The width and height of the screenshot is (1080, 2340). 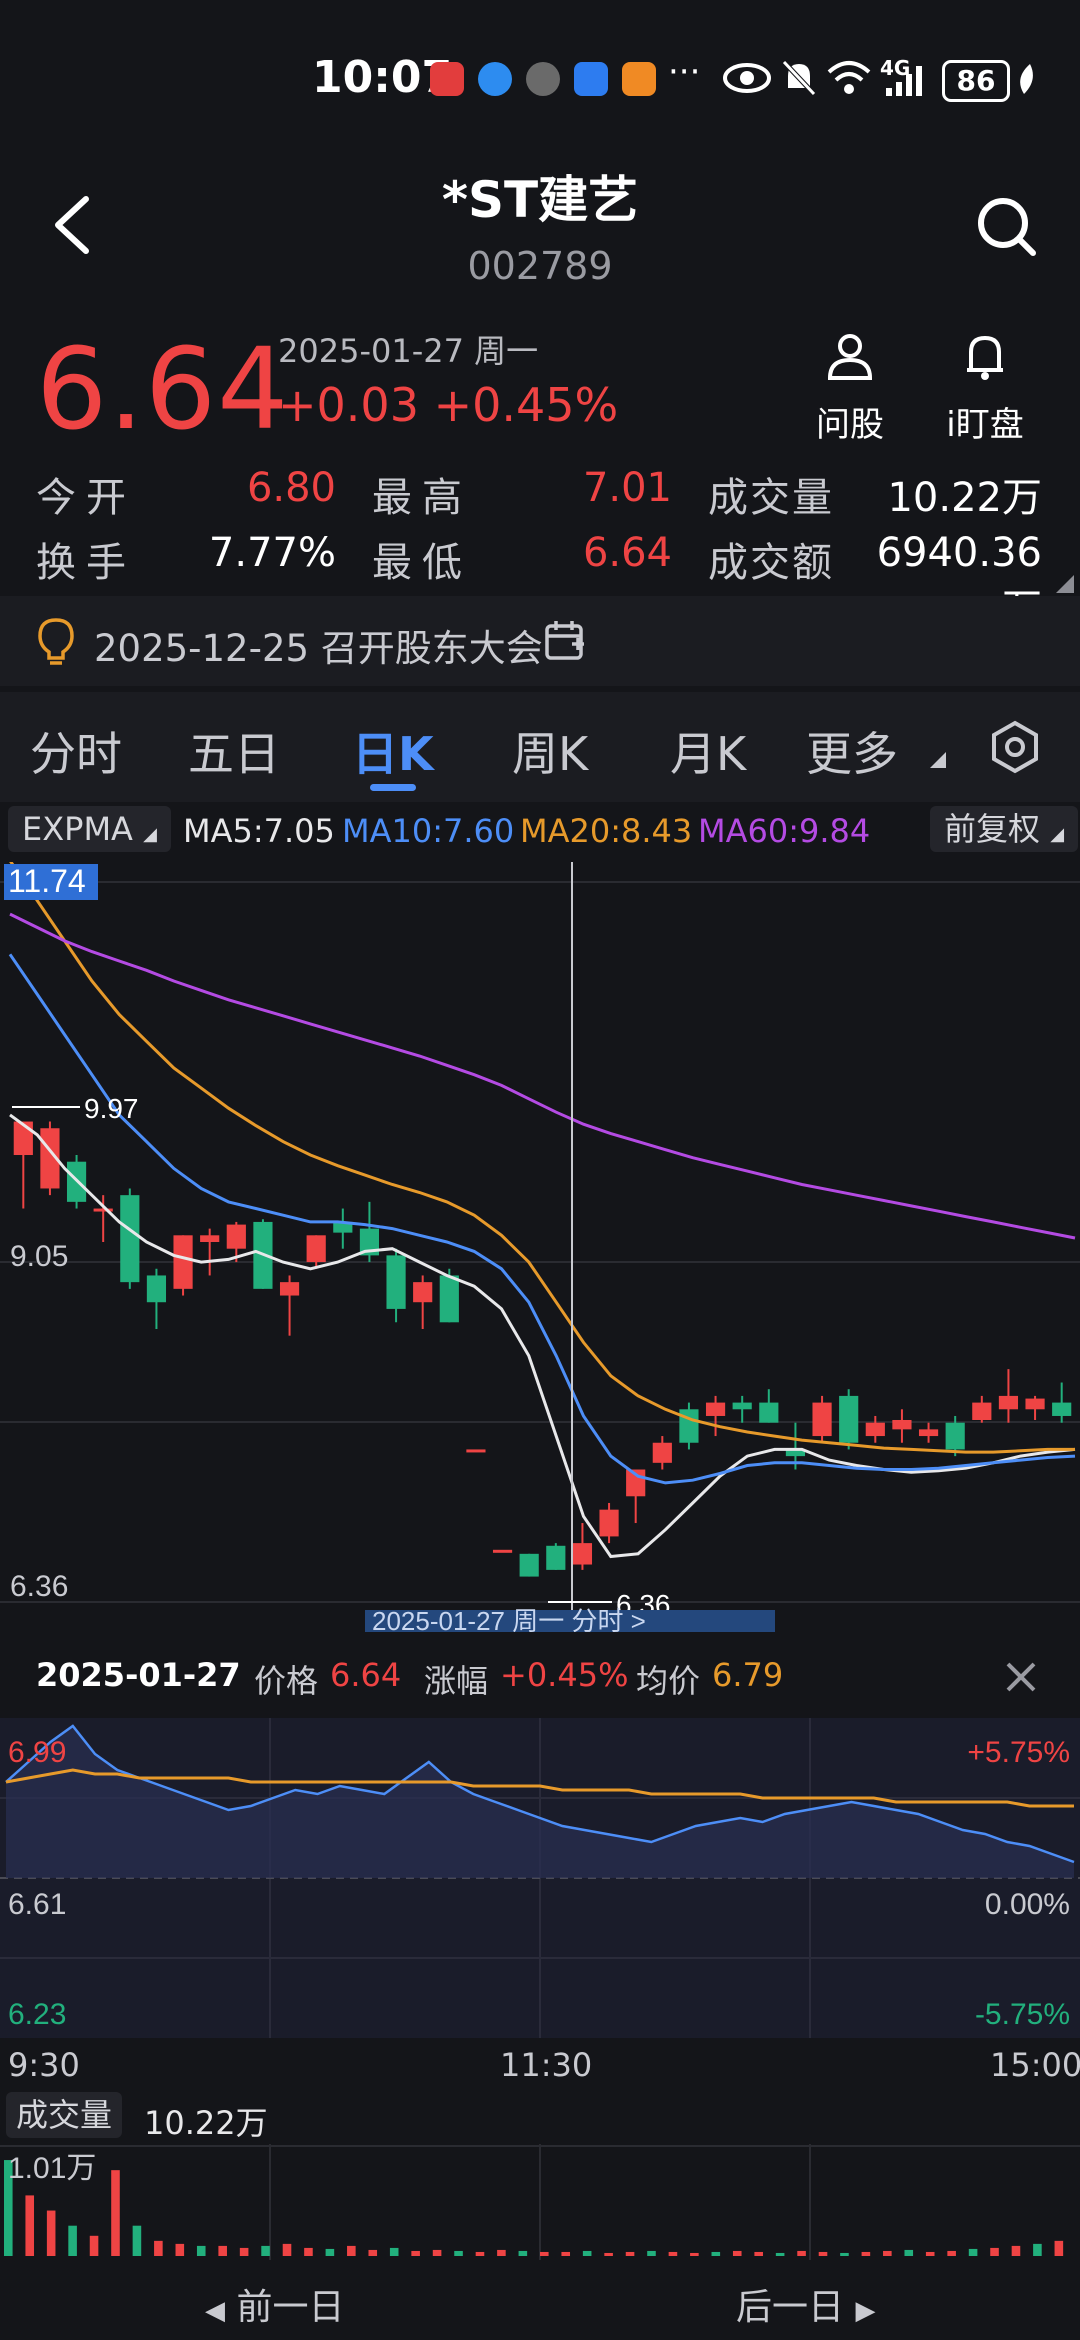 I want to click on tab-daily-k: 日K, so click(x=393, y=754).